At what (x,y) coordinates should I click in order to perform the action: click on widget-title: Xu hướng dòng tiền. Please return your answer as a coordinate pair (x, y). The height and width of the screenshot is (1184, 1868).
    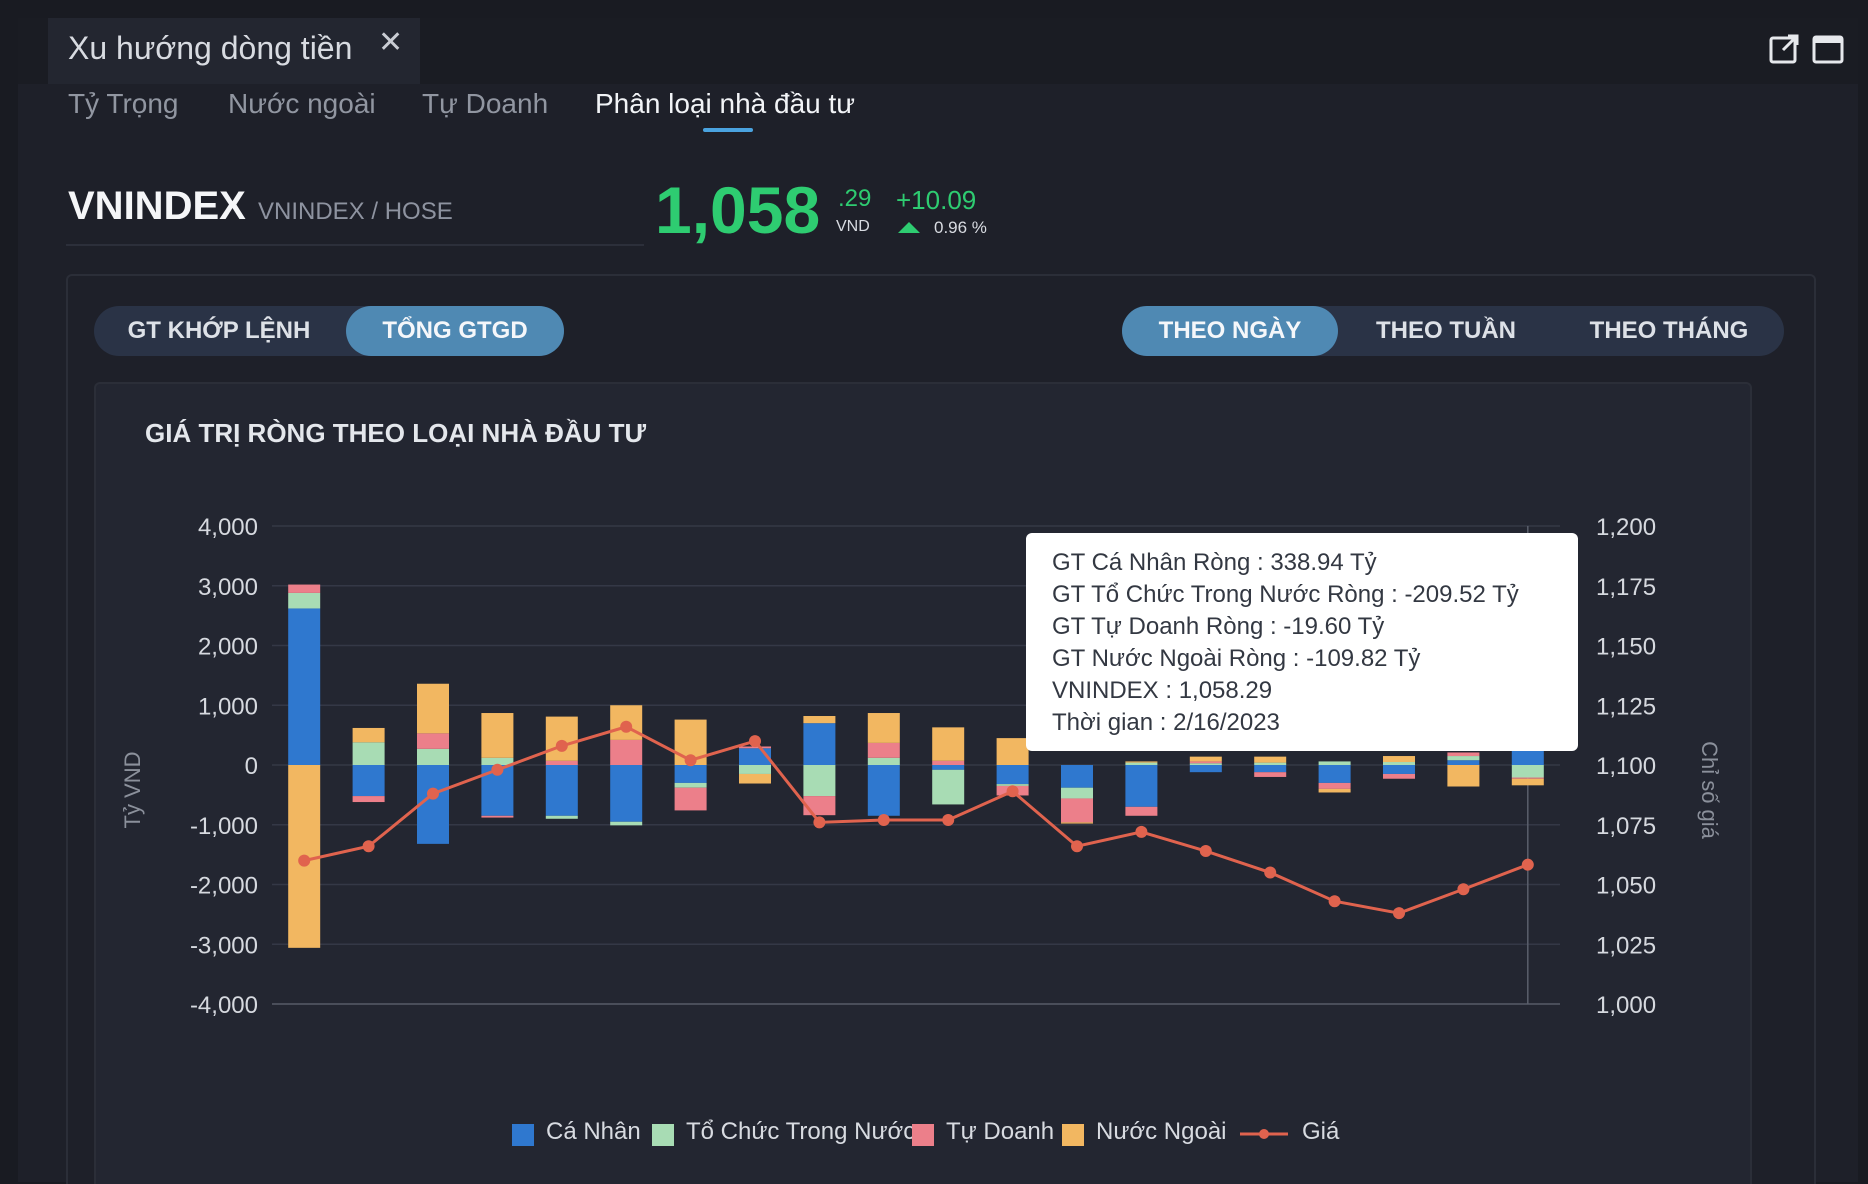
    Looking at the image, I should click on (210, 48).